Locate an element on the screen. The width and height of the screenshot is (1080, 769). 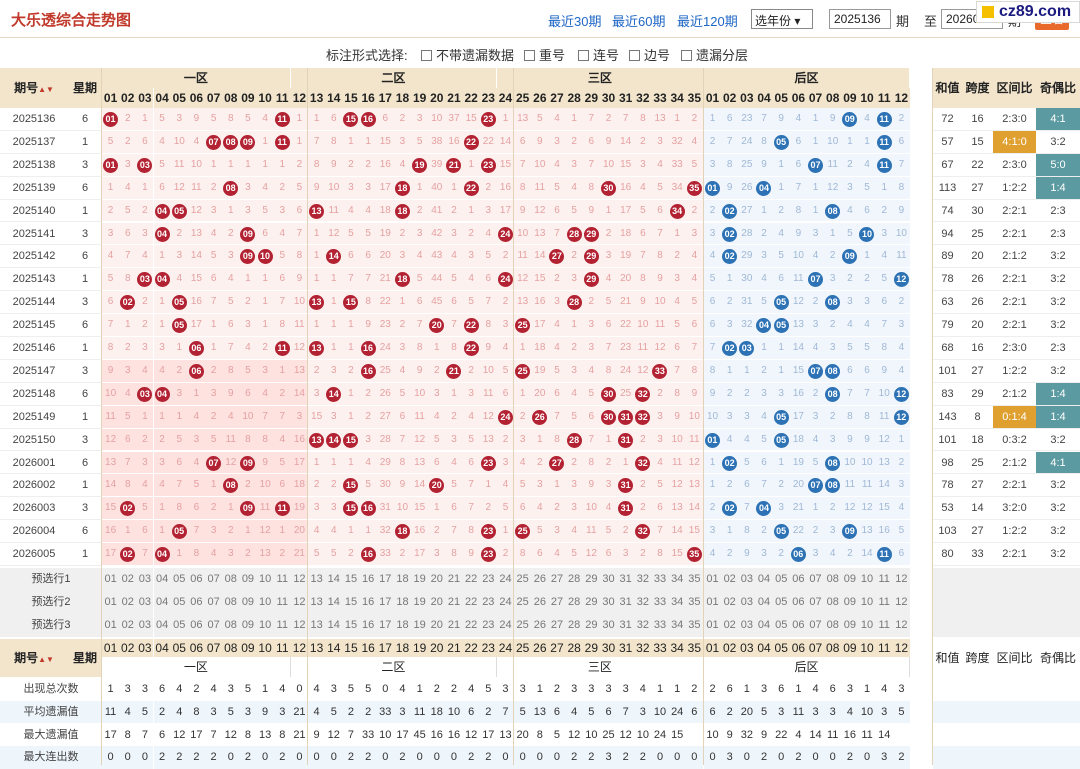
preselect-number: 27 is located at coordinates (557, 625).